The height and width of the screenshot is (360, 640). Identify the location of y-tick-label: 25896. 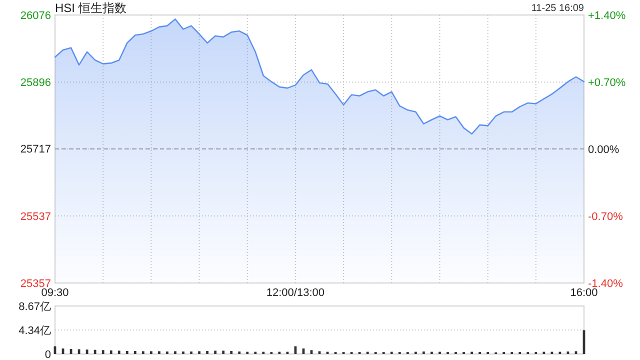
(35, 82).